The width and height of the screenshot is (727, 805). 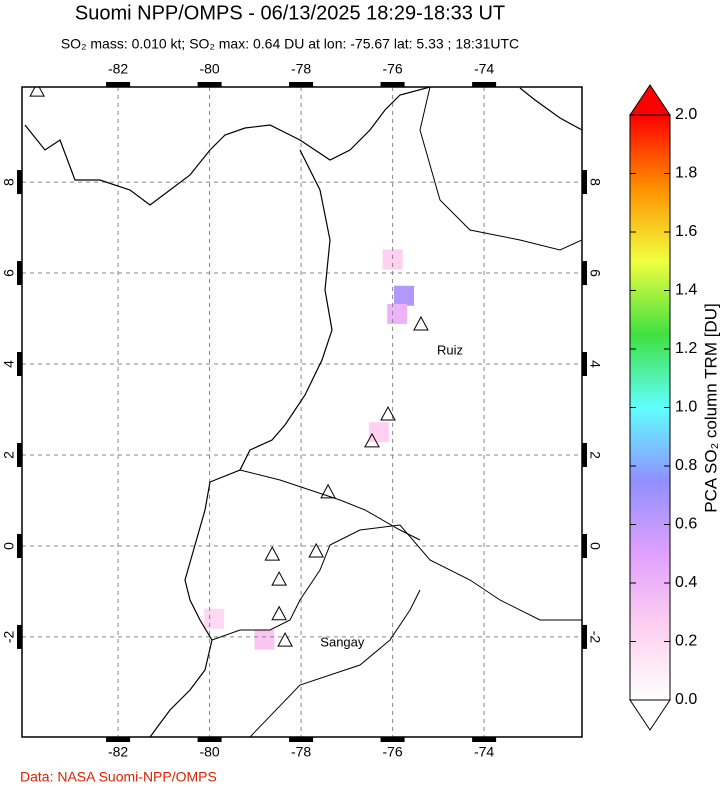 What do you see at coordinates (686, 582) in the screenshot?
I see `colorbar-tick-label: 0.4` at bounding box center [686, 582].